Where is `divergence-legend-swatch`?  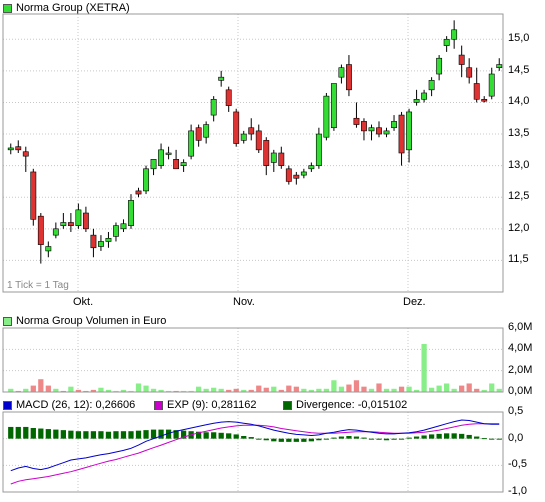
divergence-legend-swatch is located at coordinates (287, 405).